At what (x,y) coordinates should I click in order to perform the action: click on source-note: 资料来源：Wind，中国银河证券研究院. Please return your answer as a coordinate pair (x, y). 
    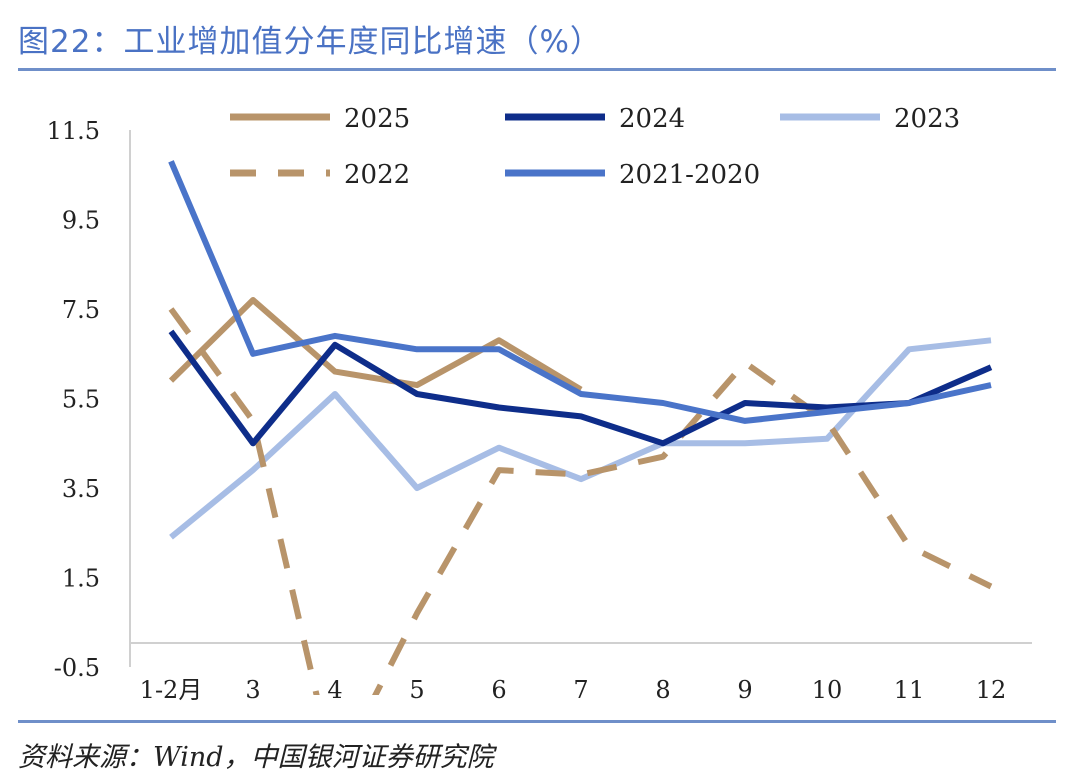
    Looking at the image, I should click on (256, 757).